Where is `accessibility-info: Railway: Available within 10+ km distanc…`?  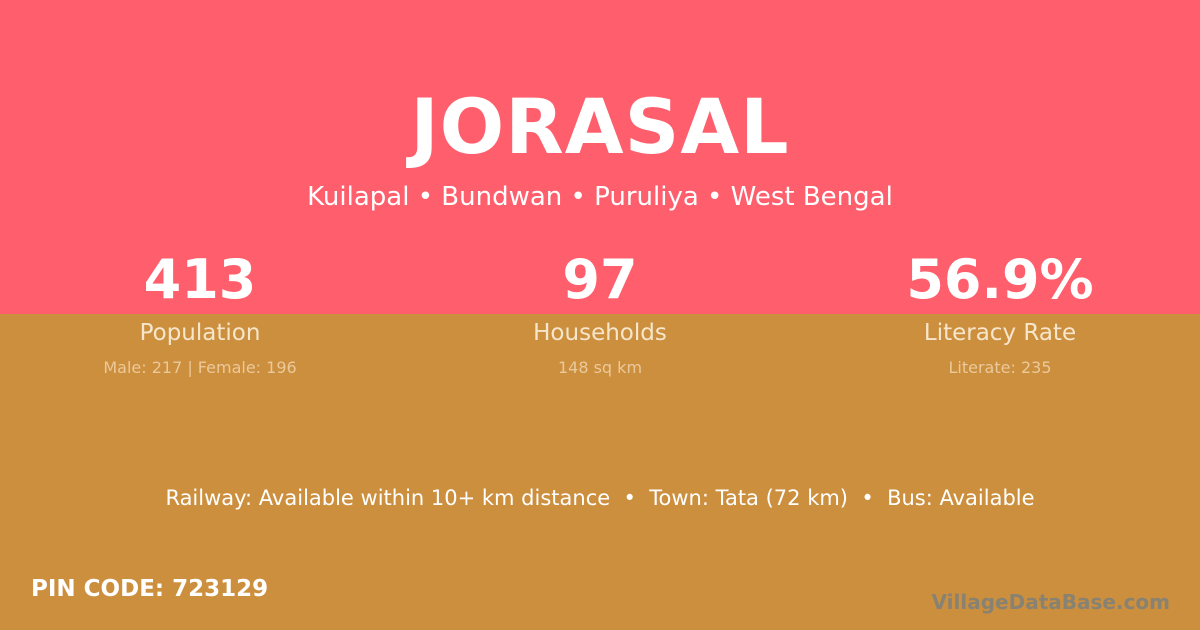 accessibility-info: Railway: Available within 10+ km distanc… is located at coordinates (600, 498).